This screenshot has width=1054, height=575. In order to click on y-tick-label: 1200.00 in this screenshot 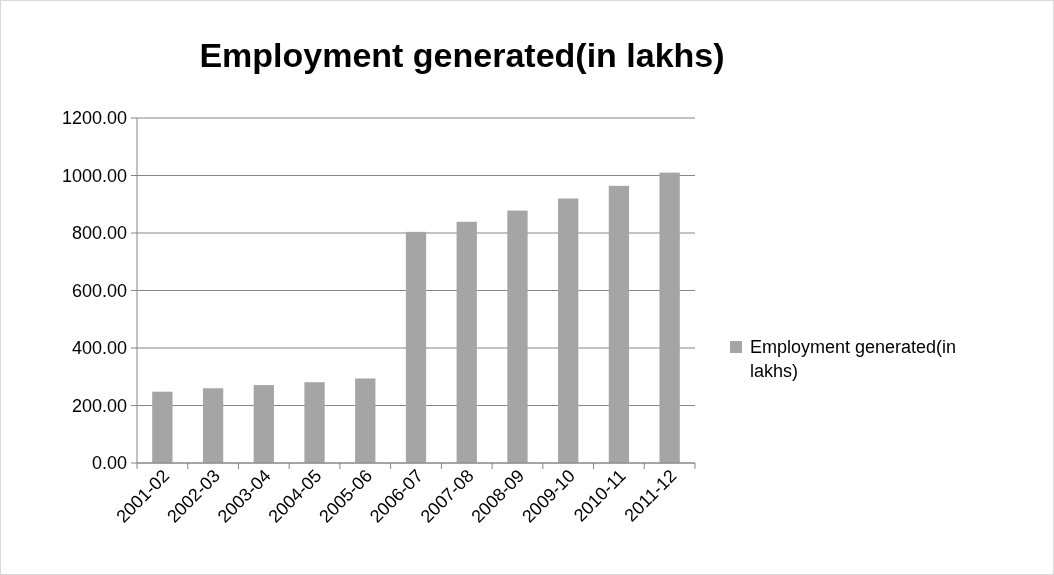, I will do `click(94, 118)`.